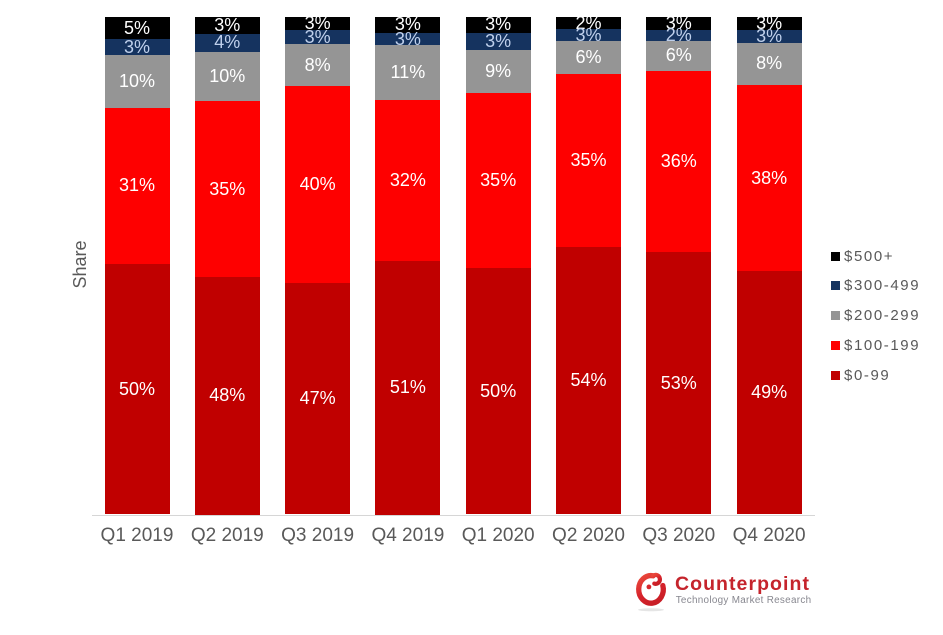 The image size is (943, 635). Describe the element at coordinates (742, 584) in the screenshot. I see `svg-text: Counterpoint` at that location.